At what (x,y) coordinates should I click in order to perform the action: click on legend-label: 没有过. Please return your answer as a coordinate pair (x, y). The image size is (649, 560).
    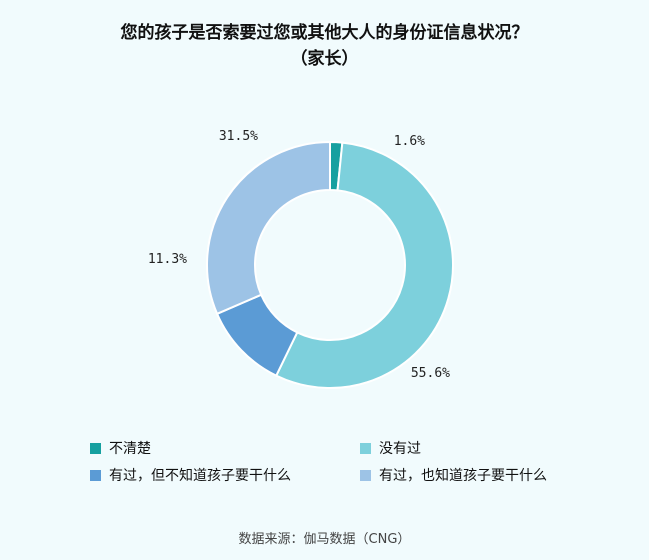
    Looking at the image, I should click on (400, 449).